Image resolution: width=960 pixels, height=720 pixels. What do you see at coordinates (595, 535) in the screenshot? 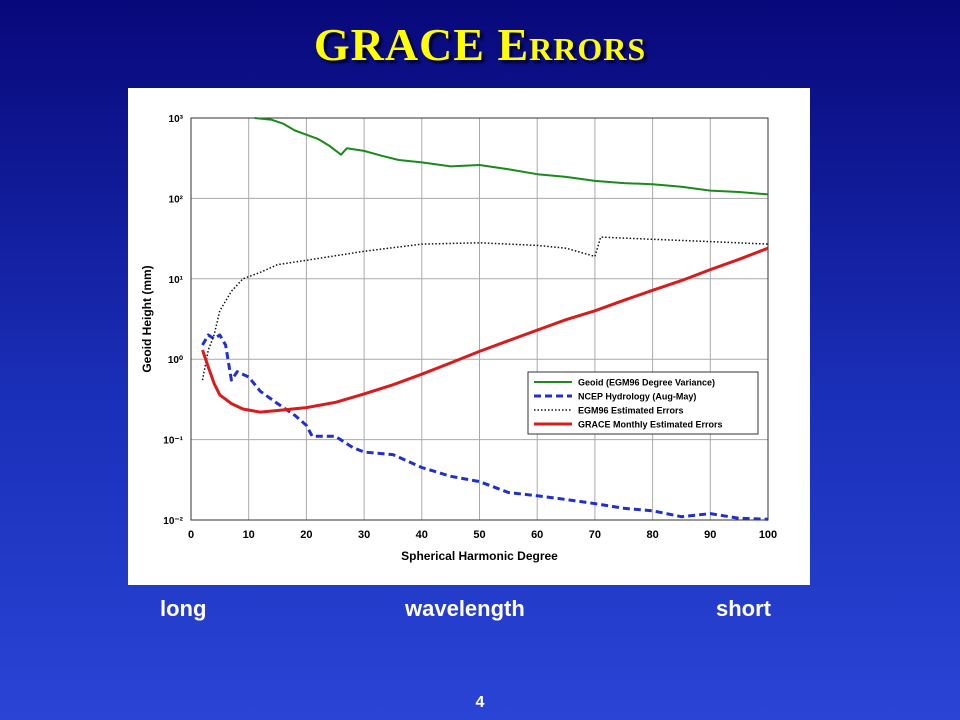
I see `x-tick-label: 70` at bounding box center [595, 535].